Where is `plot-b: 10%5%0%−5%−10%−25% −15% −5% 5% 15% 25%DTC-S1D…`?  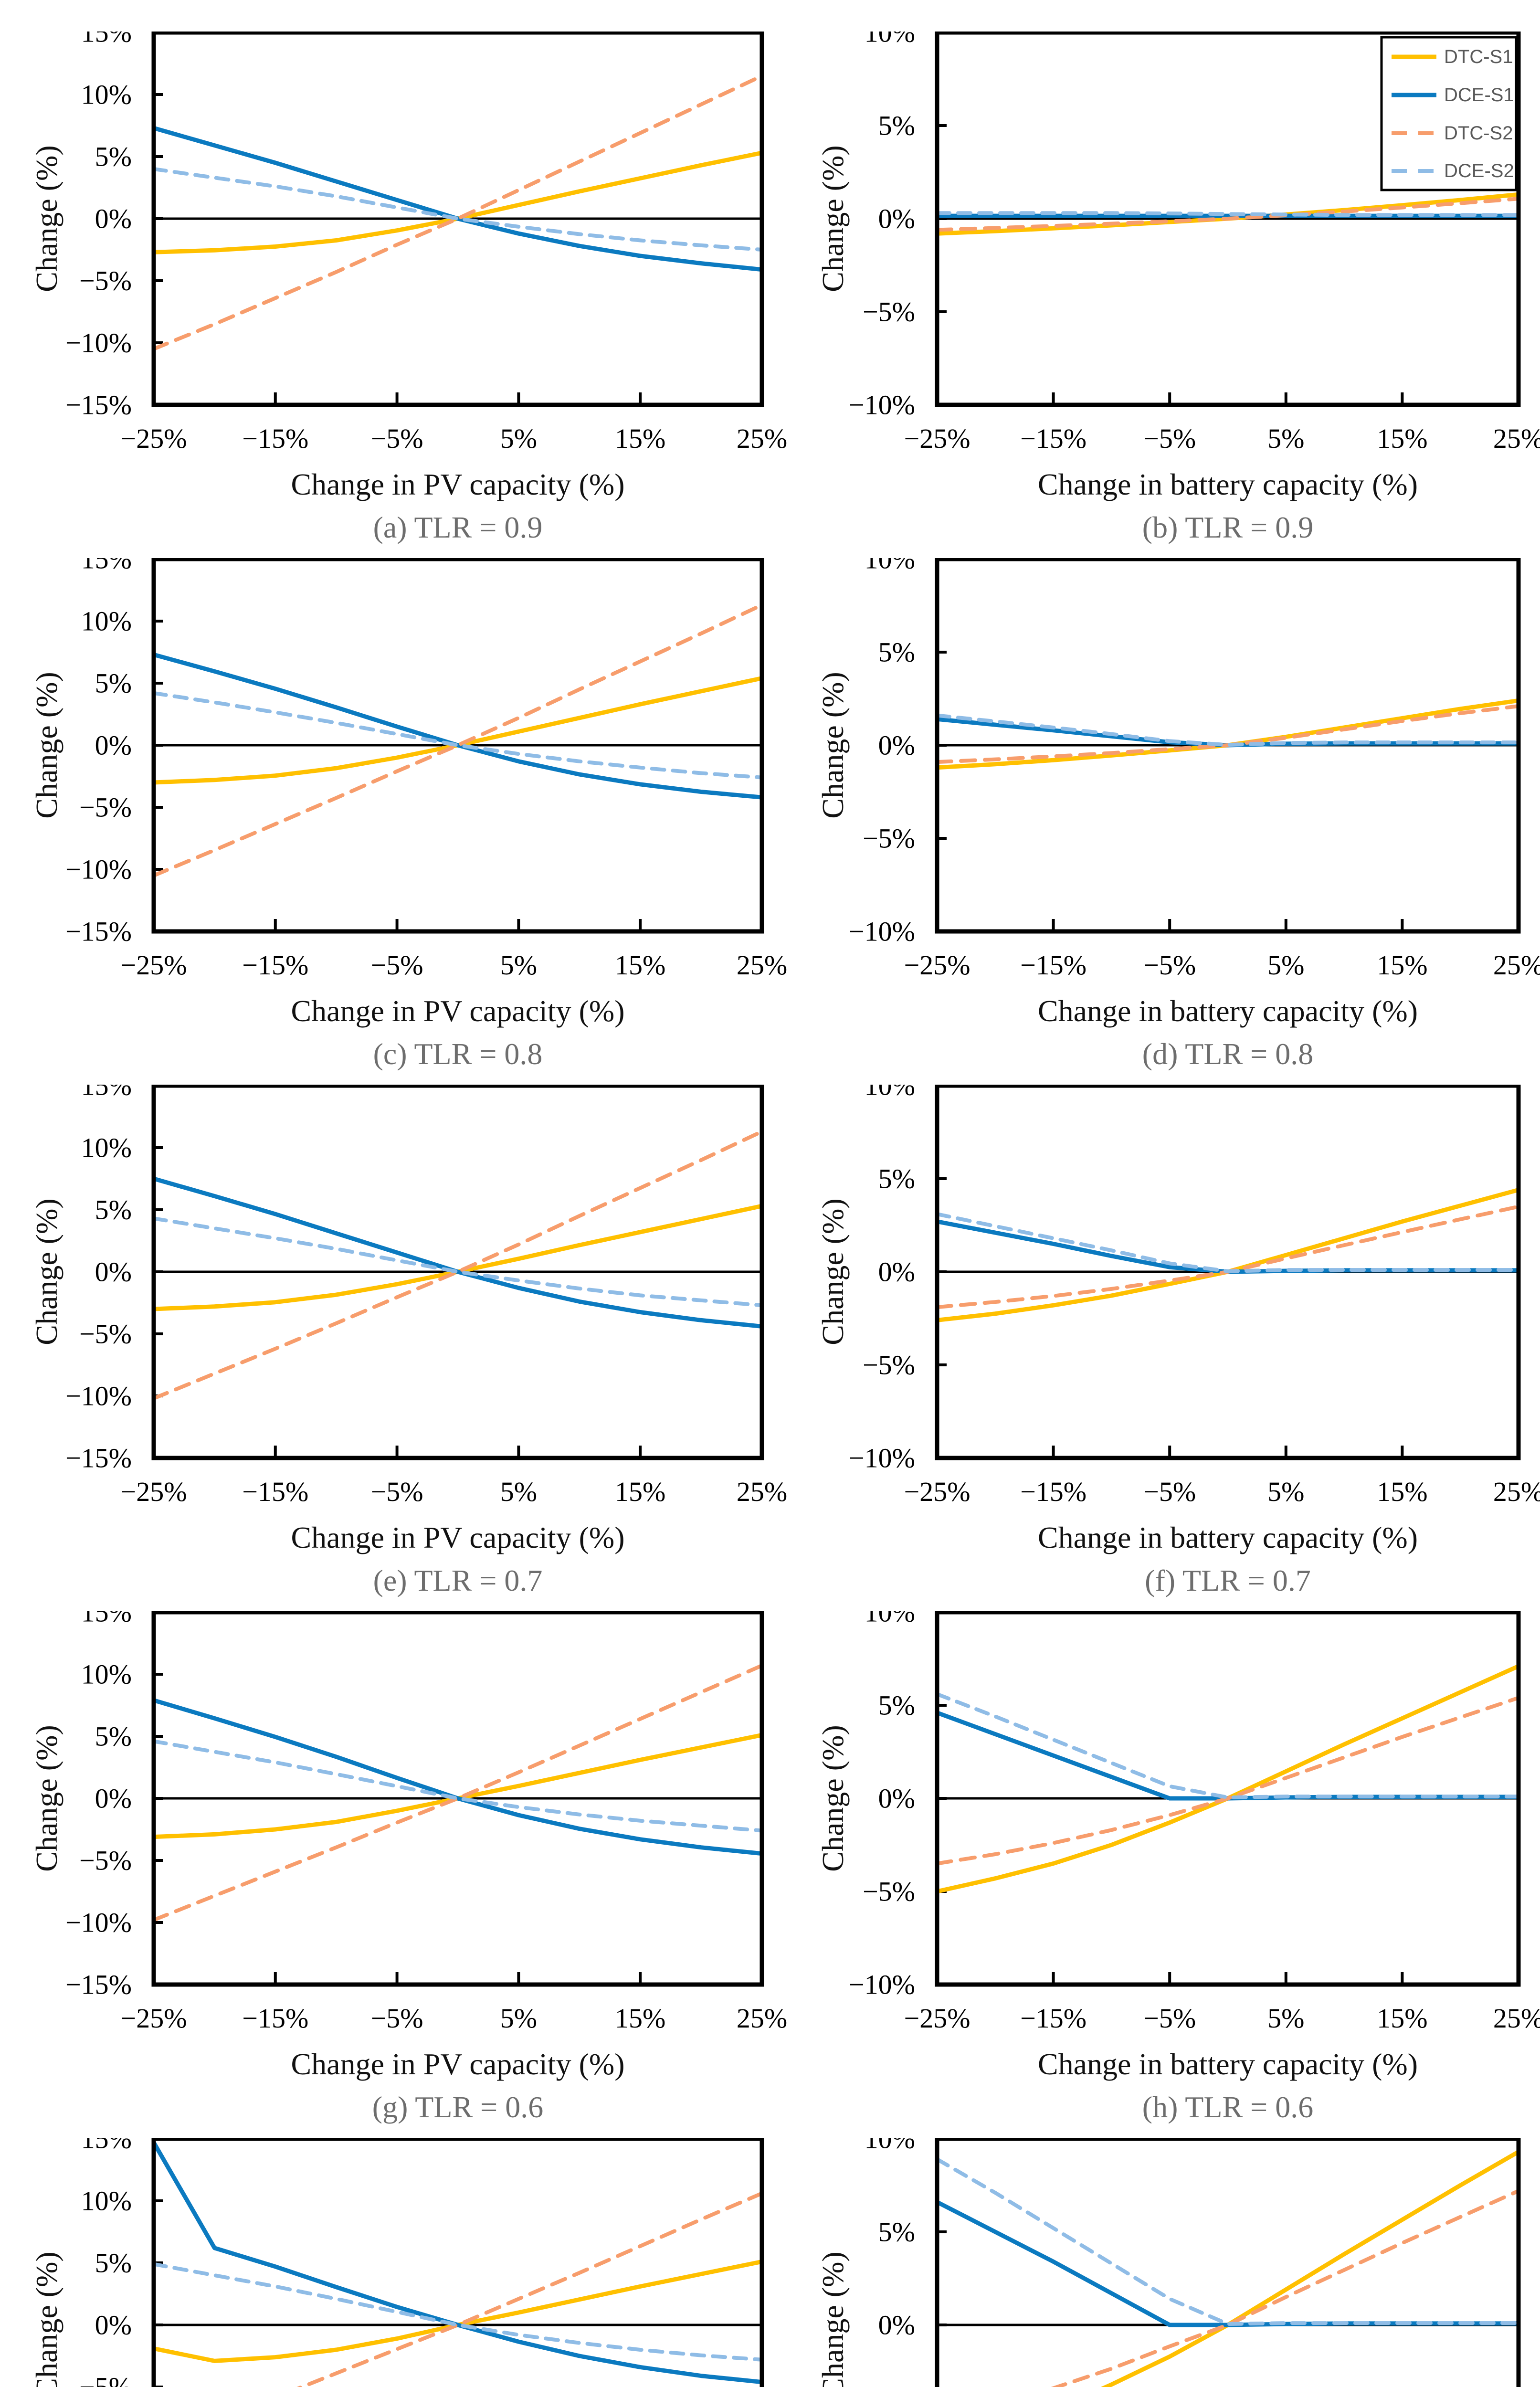
plot-b: 10%5%0%−5%−10%−25% −15% −5% 5% 15% 25%DTC-S1D… is located at coordinates (1194, 243).